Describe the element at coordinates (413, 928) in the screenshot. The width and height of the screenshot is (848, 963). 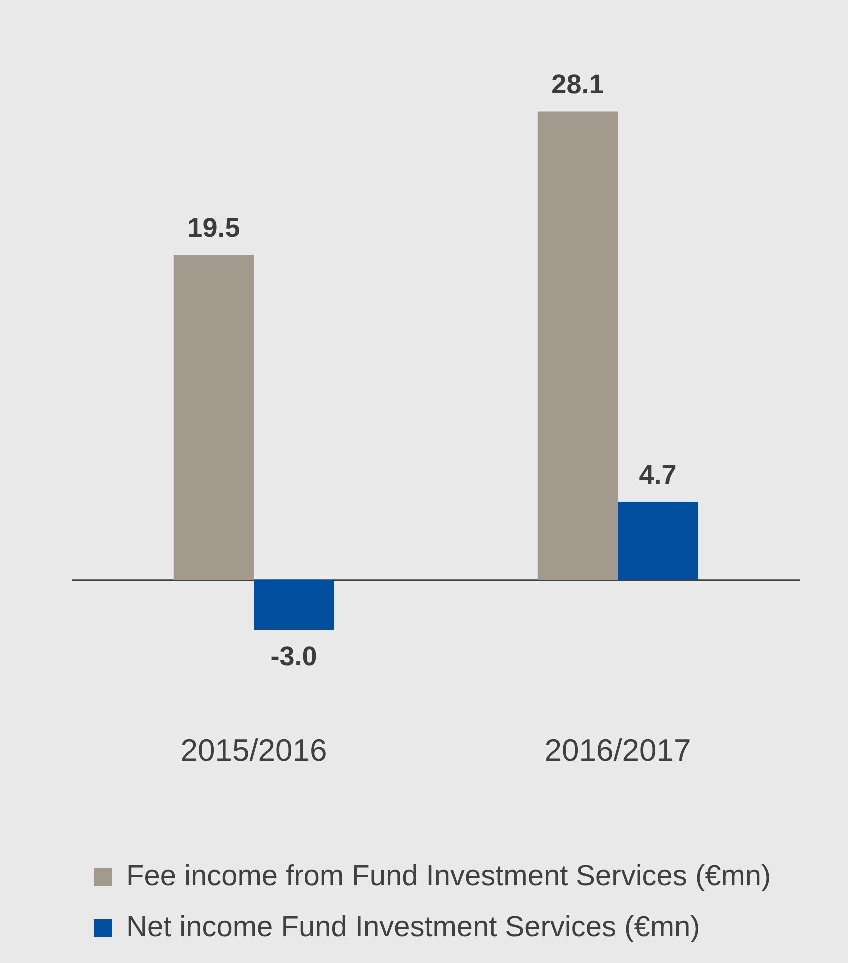
I see `legend-label: Net income Fund Investment Services (€mn)` at that location.